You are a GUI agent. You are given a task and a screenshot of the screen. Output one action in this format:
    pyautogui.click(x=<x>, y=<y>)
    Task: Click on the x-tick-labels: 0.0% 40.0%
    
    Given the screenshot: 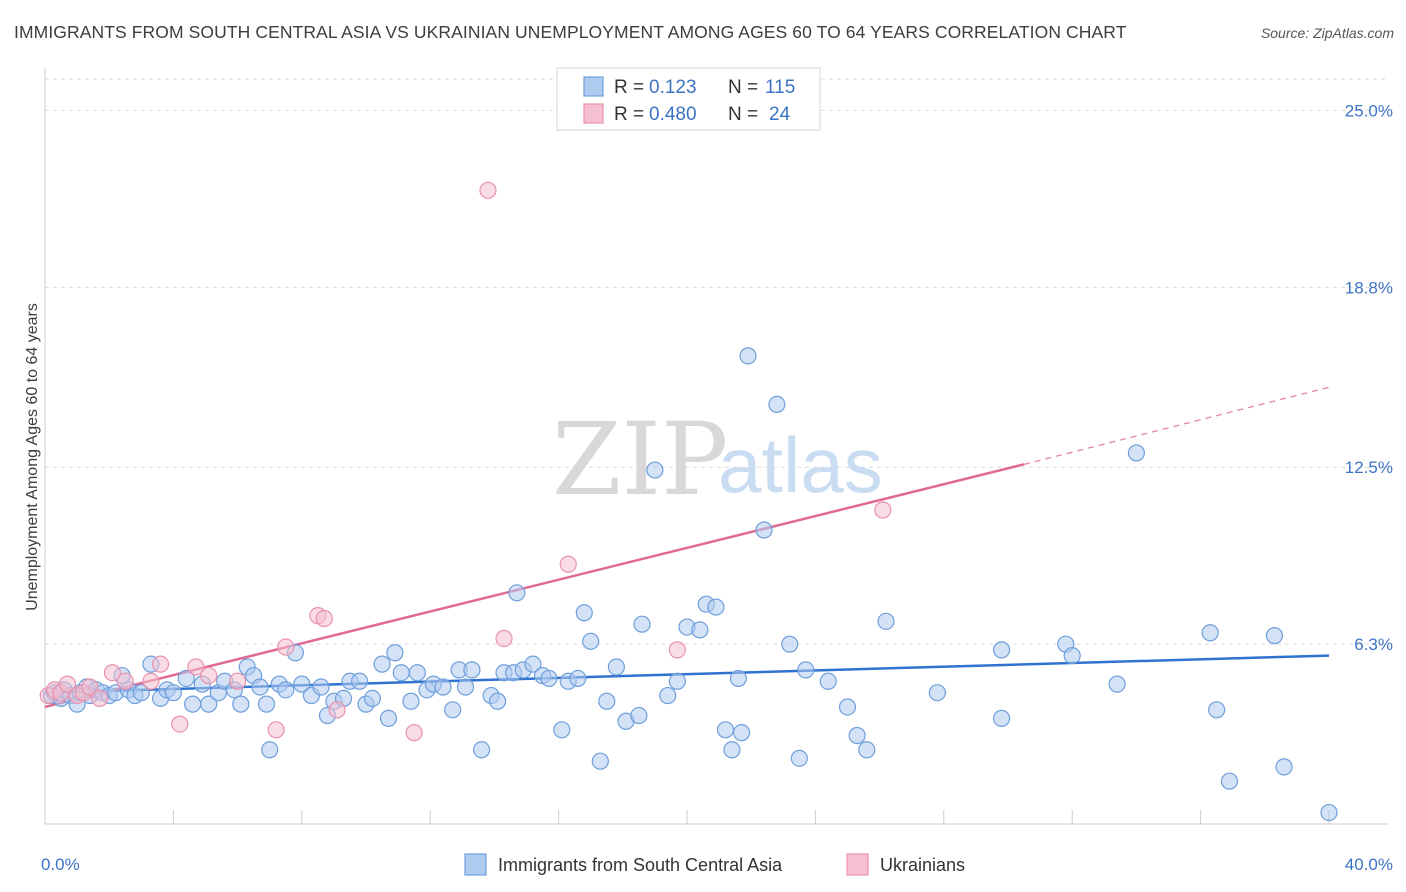 What is the action you would take?
    pyautogui.click(x=717, y=864)
    